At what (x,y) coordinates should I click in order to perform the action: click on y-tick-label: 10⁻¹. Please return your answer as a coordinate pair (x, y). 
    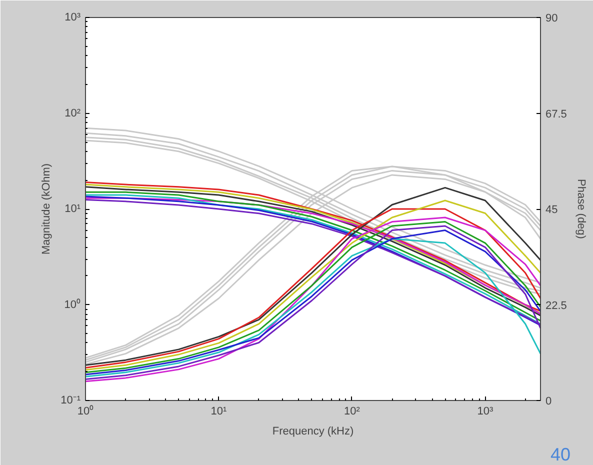
    Looking at the image, I should click on (70, 400).